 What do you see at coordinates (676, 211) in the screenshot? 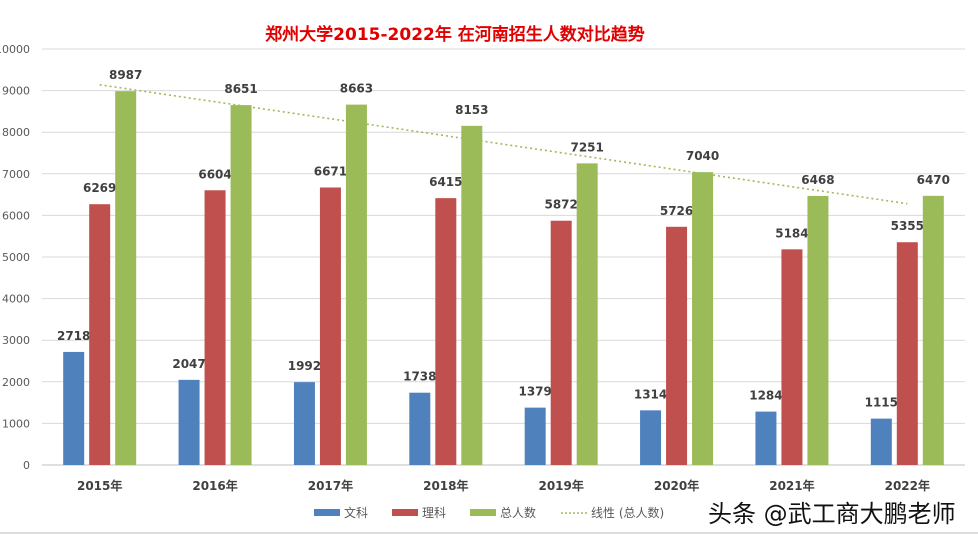
I see `data-label: 5726` at bounding box center [676, 211].